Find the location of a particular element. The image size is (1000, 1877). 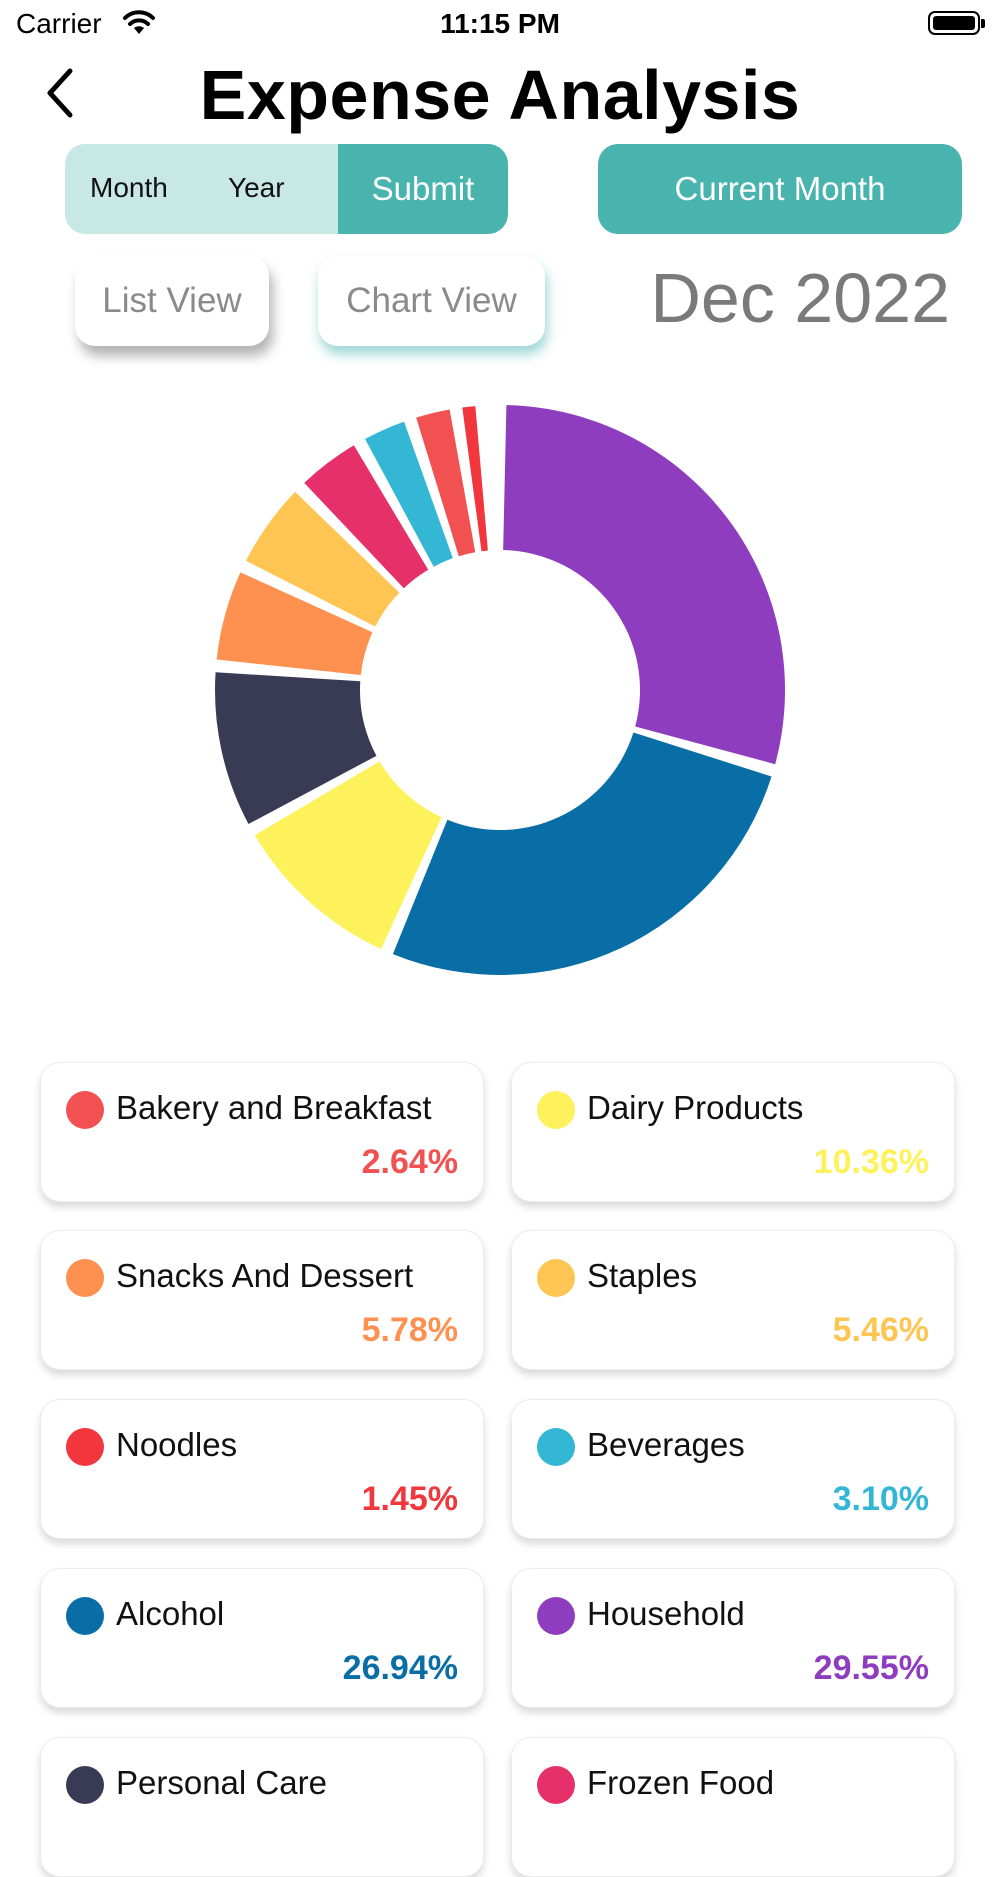

legend-card-household: Household 29.55% is located at coordinates (733, 1638).